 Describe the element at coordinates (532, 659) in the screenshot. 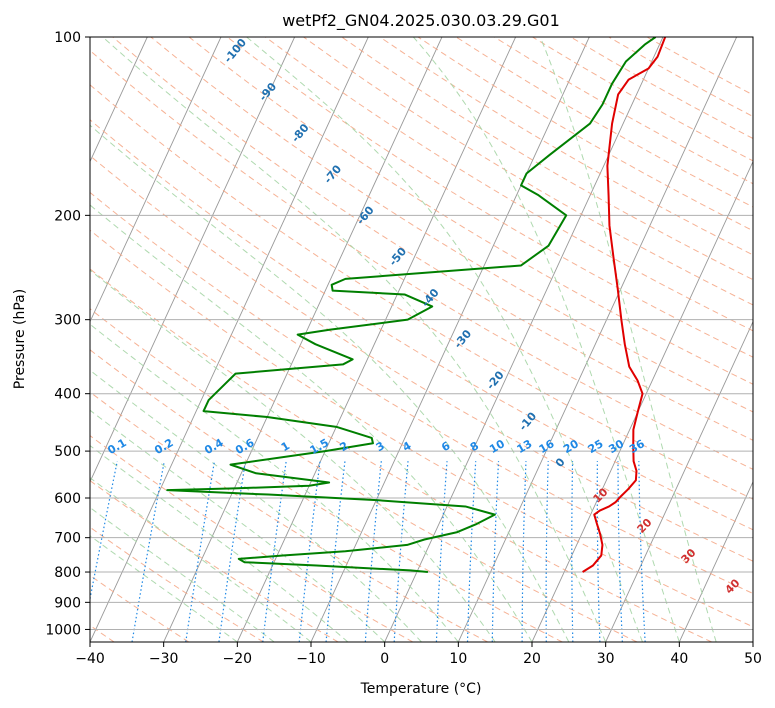

I see `x-tick-label: 20` at that location.